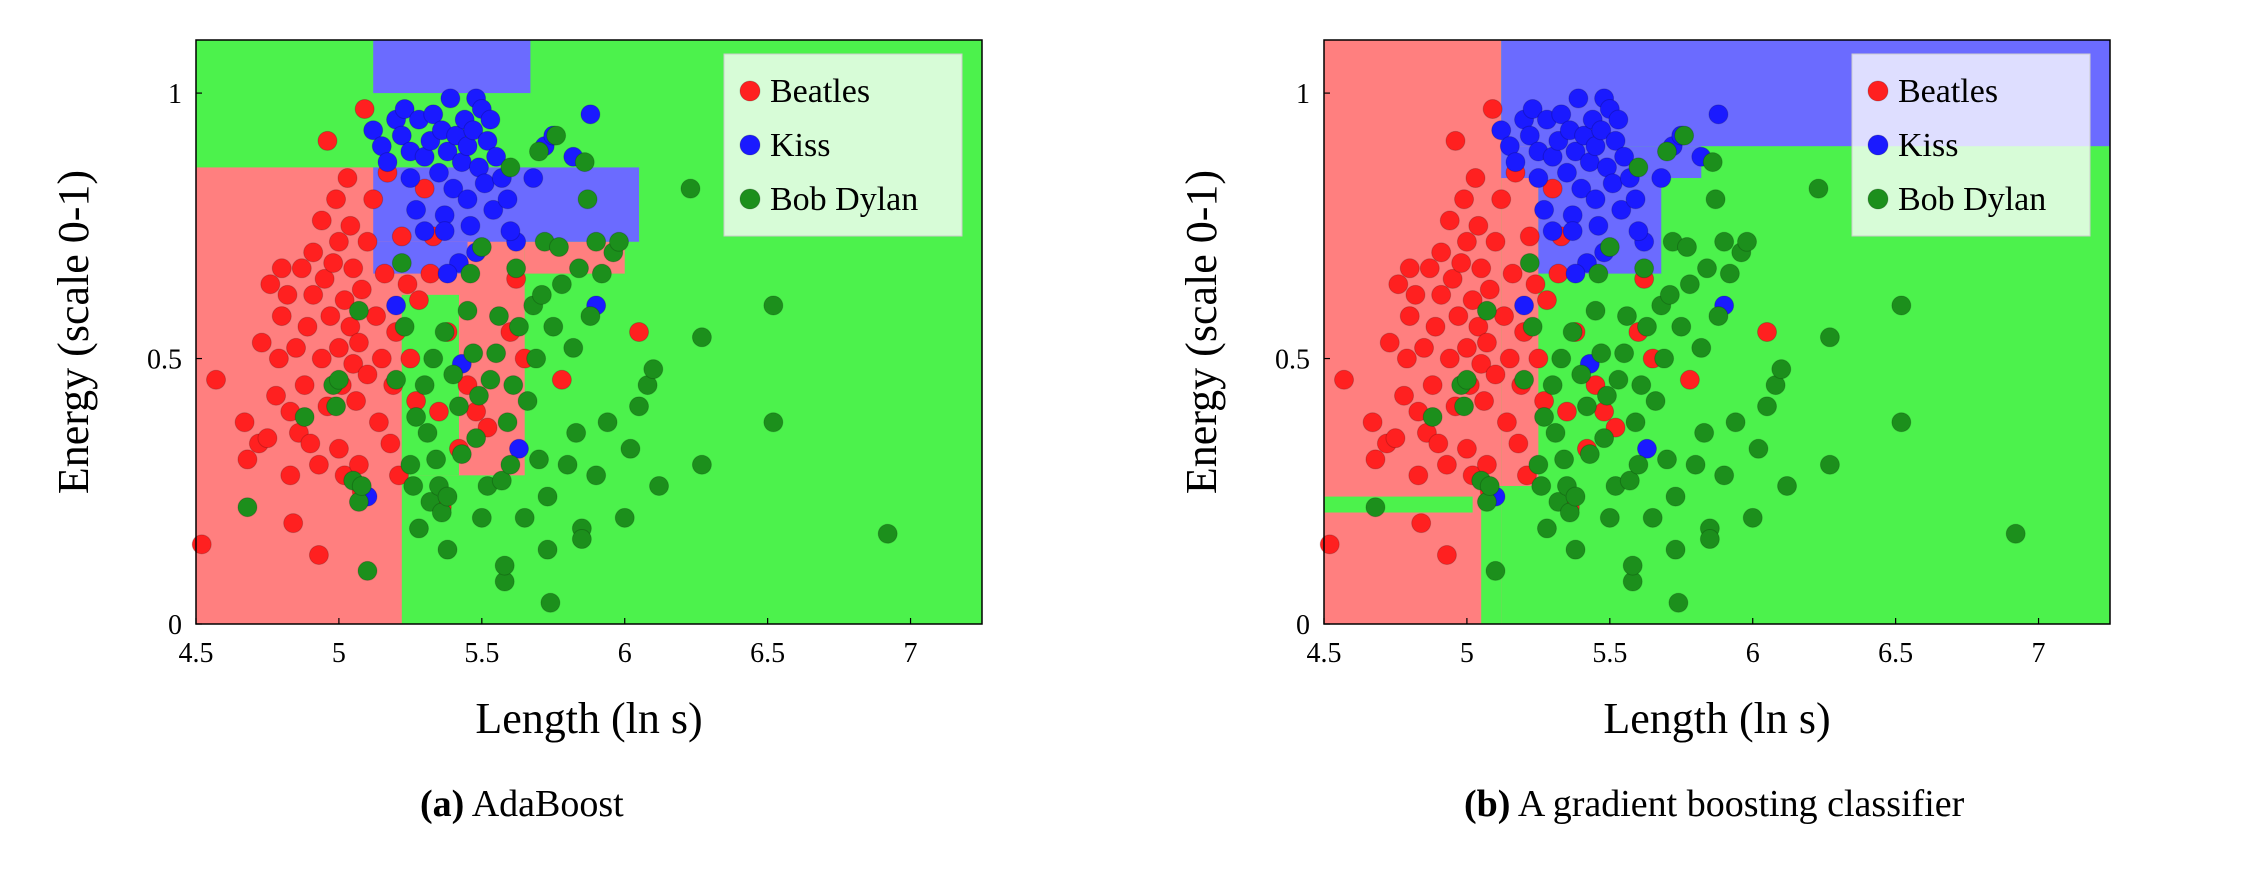  I want to click on x-tick: 6.5, so click(1895, 643).